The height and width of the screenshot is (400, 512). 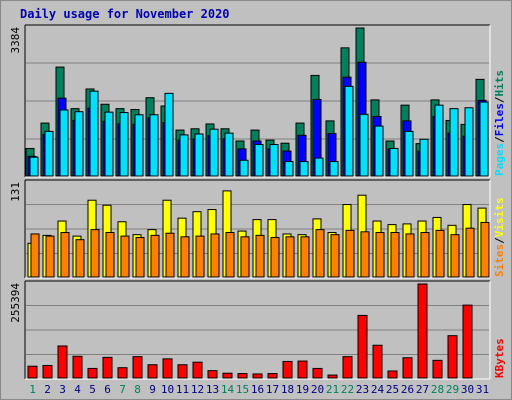 What do you see at coordinates (15, 192) in the screenshot?
I see `y-axis-max-label: 131` at bounding box center [15, 192].